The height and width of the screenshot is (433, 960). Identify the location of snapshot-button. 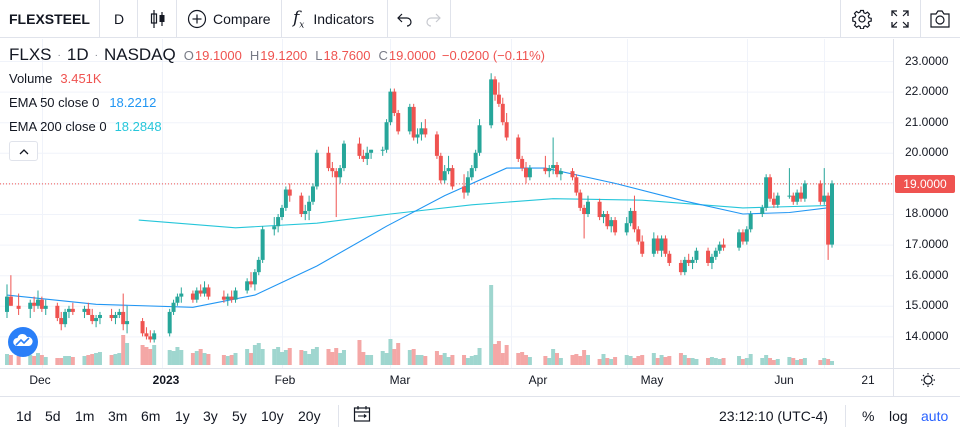
(940, 19).